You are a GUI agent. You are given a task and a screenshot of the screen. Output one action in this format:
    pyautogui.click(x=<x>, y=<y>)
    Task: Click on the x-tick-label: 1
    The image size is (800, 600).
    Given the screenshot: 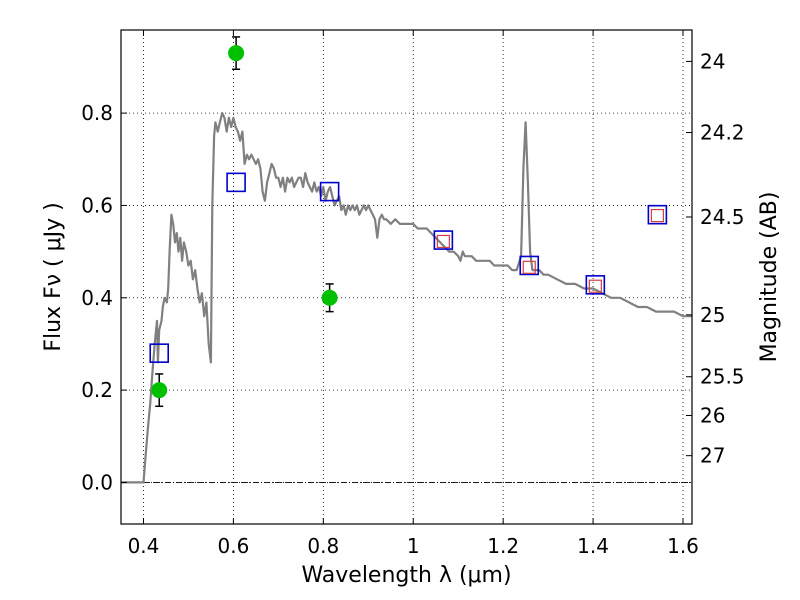 What is the action you would take?
    pyautogui.click(x=413, y=546)
    